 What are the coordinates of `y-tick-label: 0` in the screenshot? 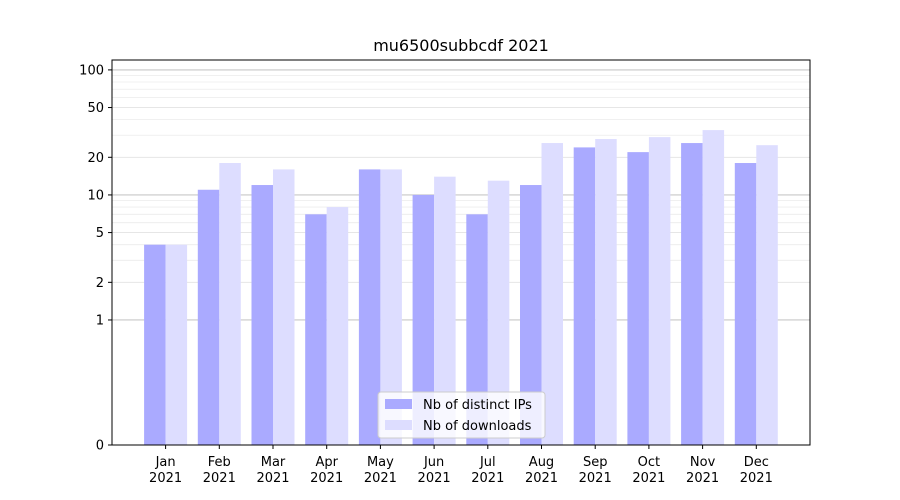 It's located at (100, 446).